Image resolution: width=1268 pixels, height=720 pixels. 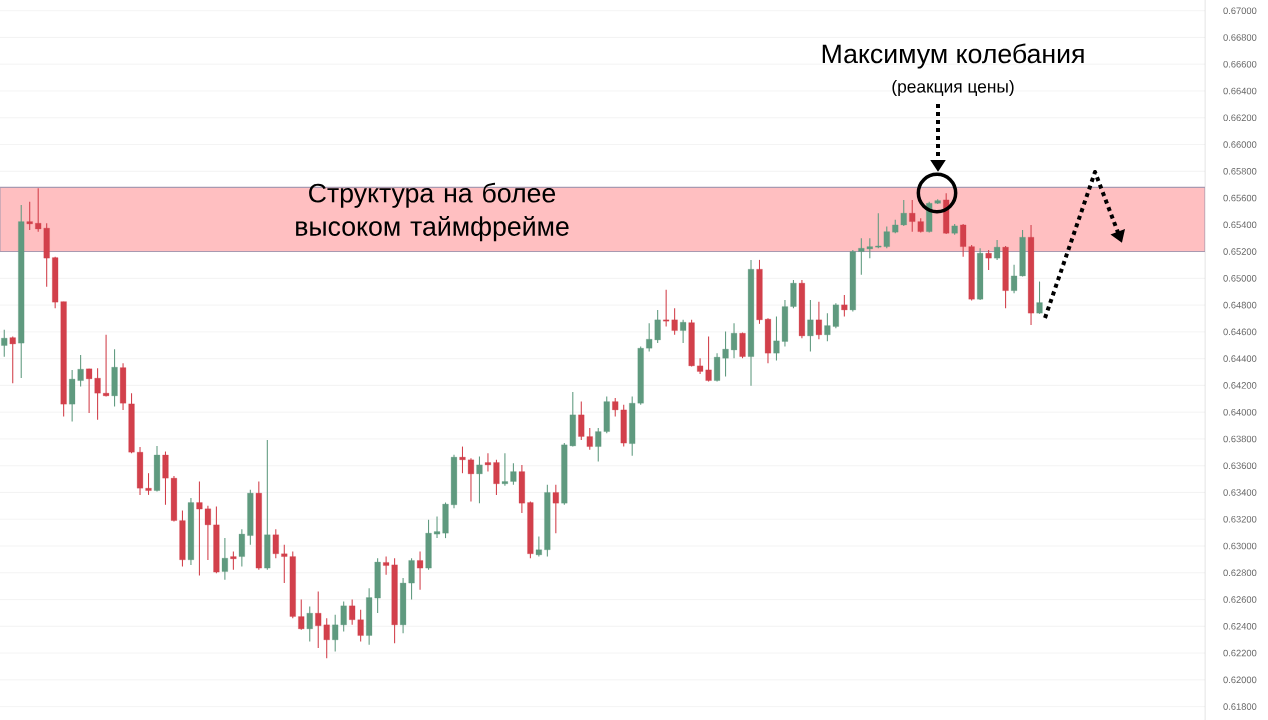 What do you see at coordinates (1240, 680) in the screenshot?
I see `y-tick-label: 0.62000` at bounding box center [1240, 680].